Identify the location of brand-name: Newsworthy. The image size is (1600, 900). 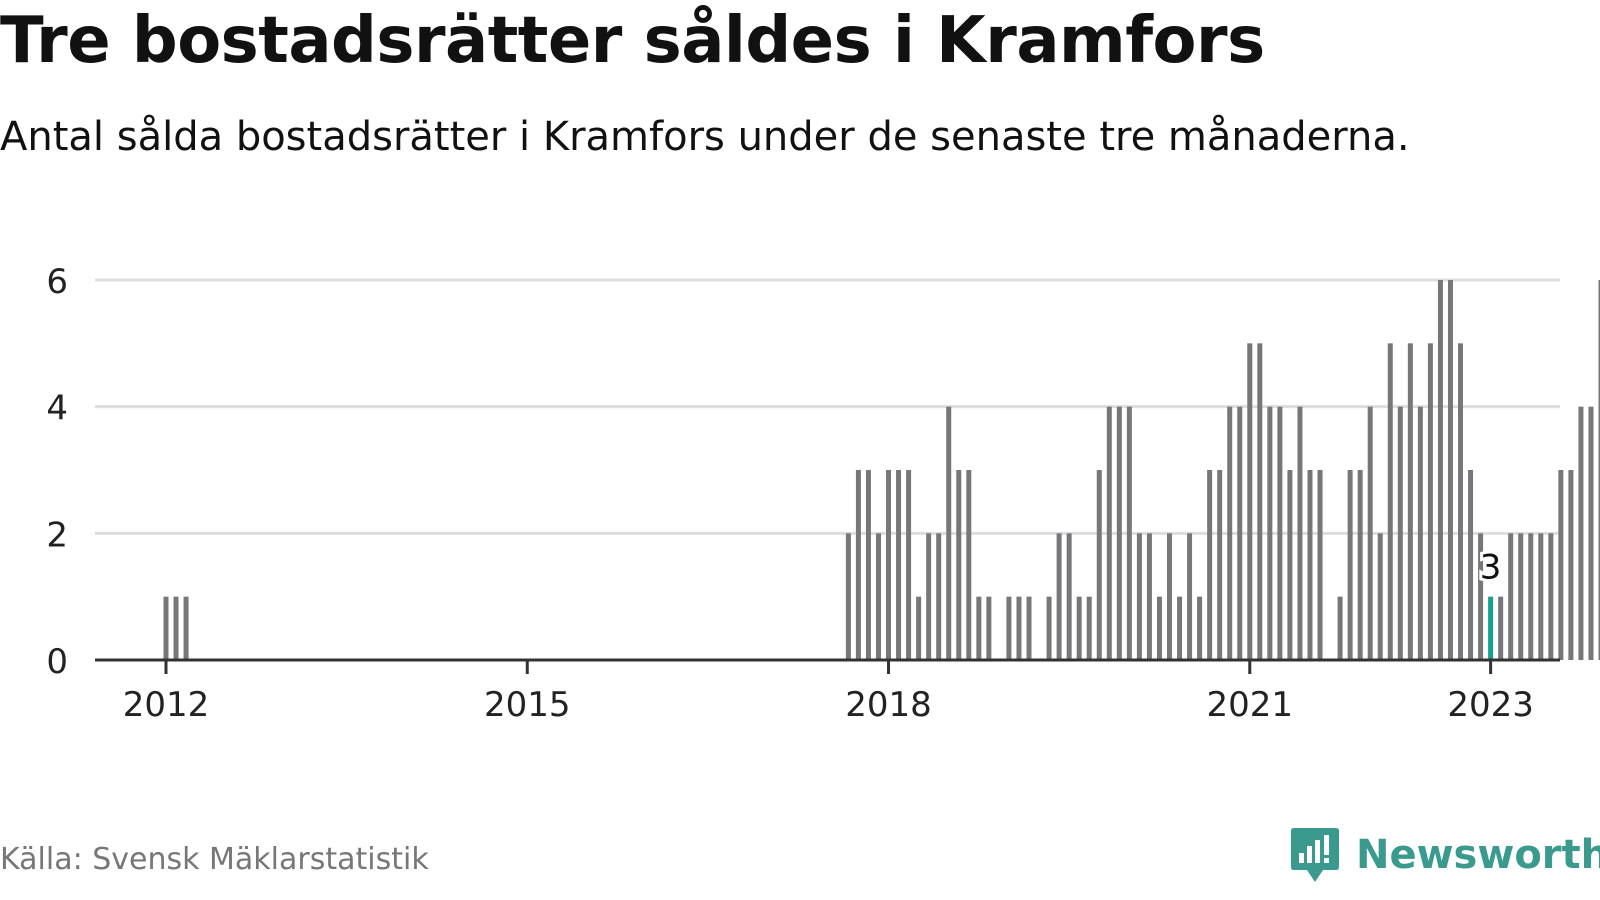
(1478, 855).